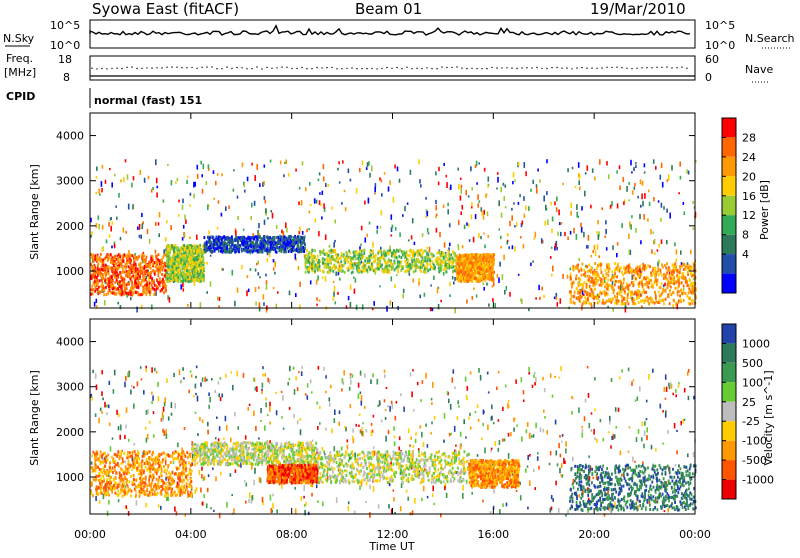  I want to click on nsky-tick-top: 10^5, so click(65, 25).